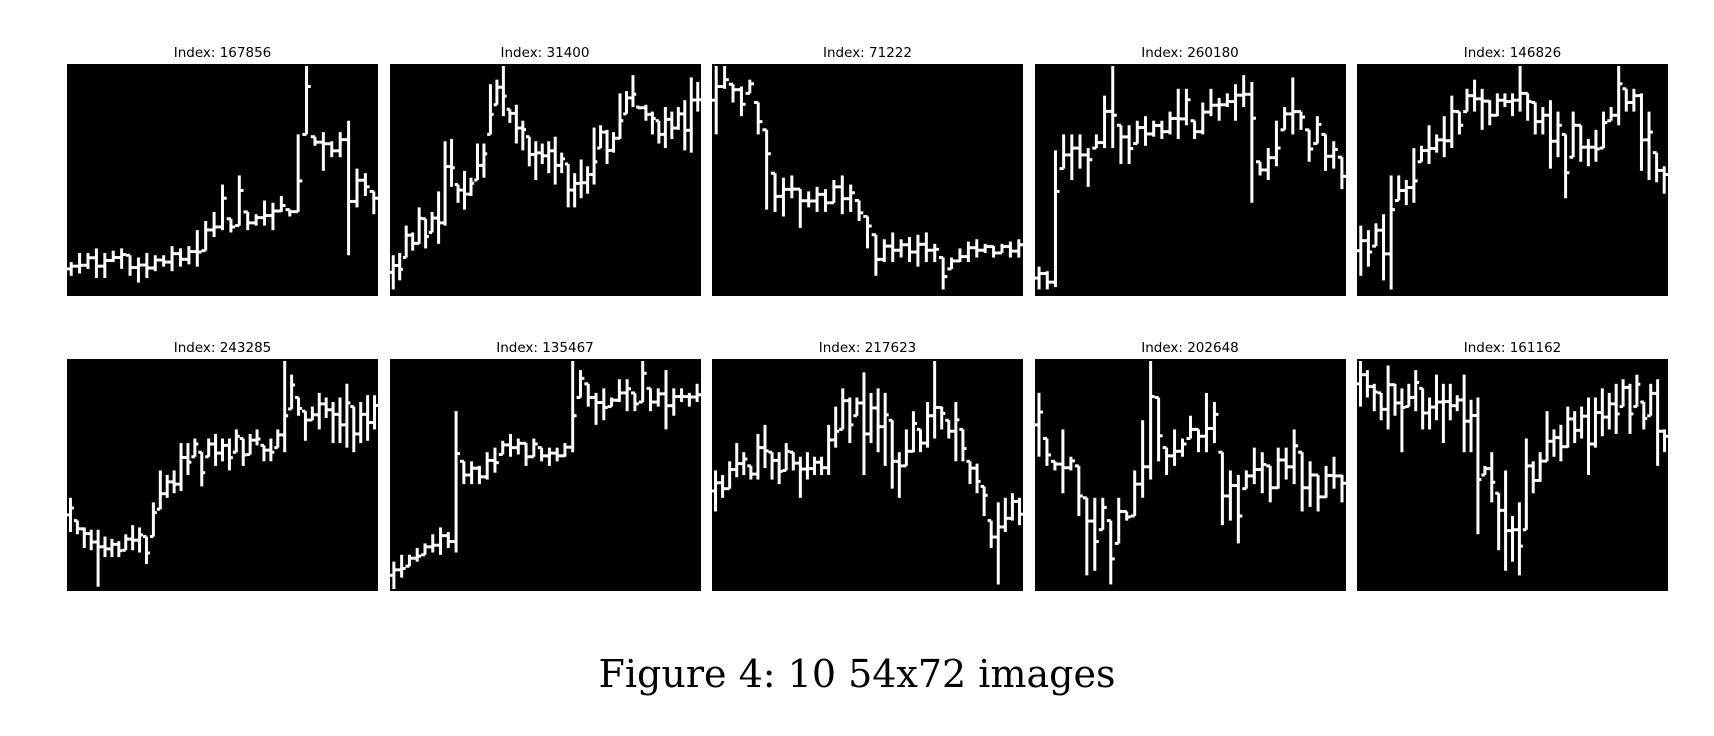 This screenshot has height=736, width=1714. I want to click on chart-panel: Index: 146826, so click(1512, 170).